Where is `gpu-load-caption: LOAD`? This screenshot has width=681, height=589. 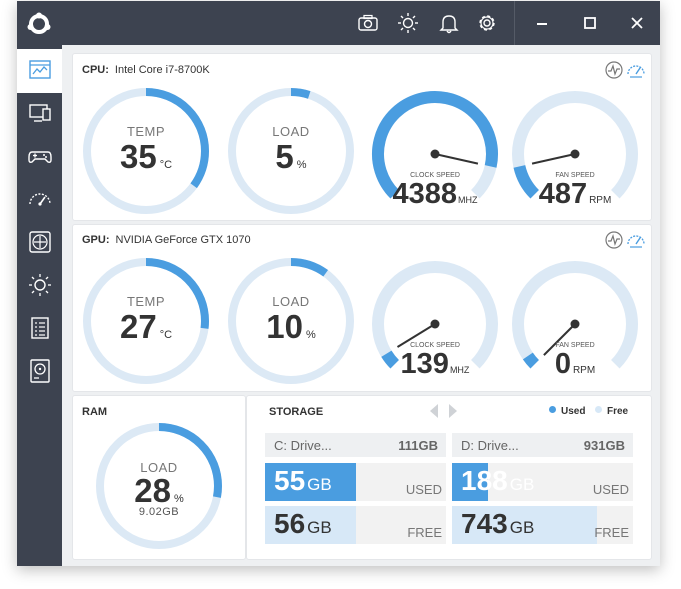 gpu-load-caption: LOAD is located at coordinates (291, 301).